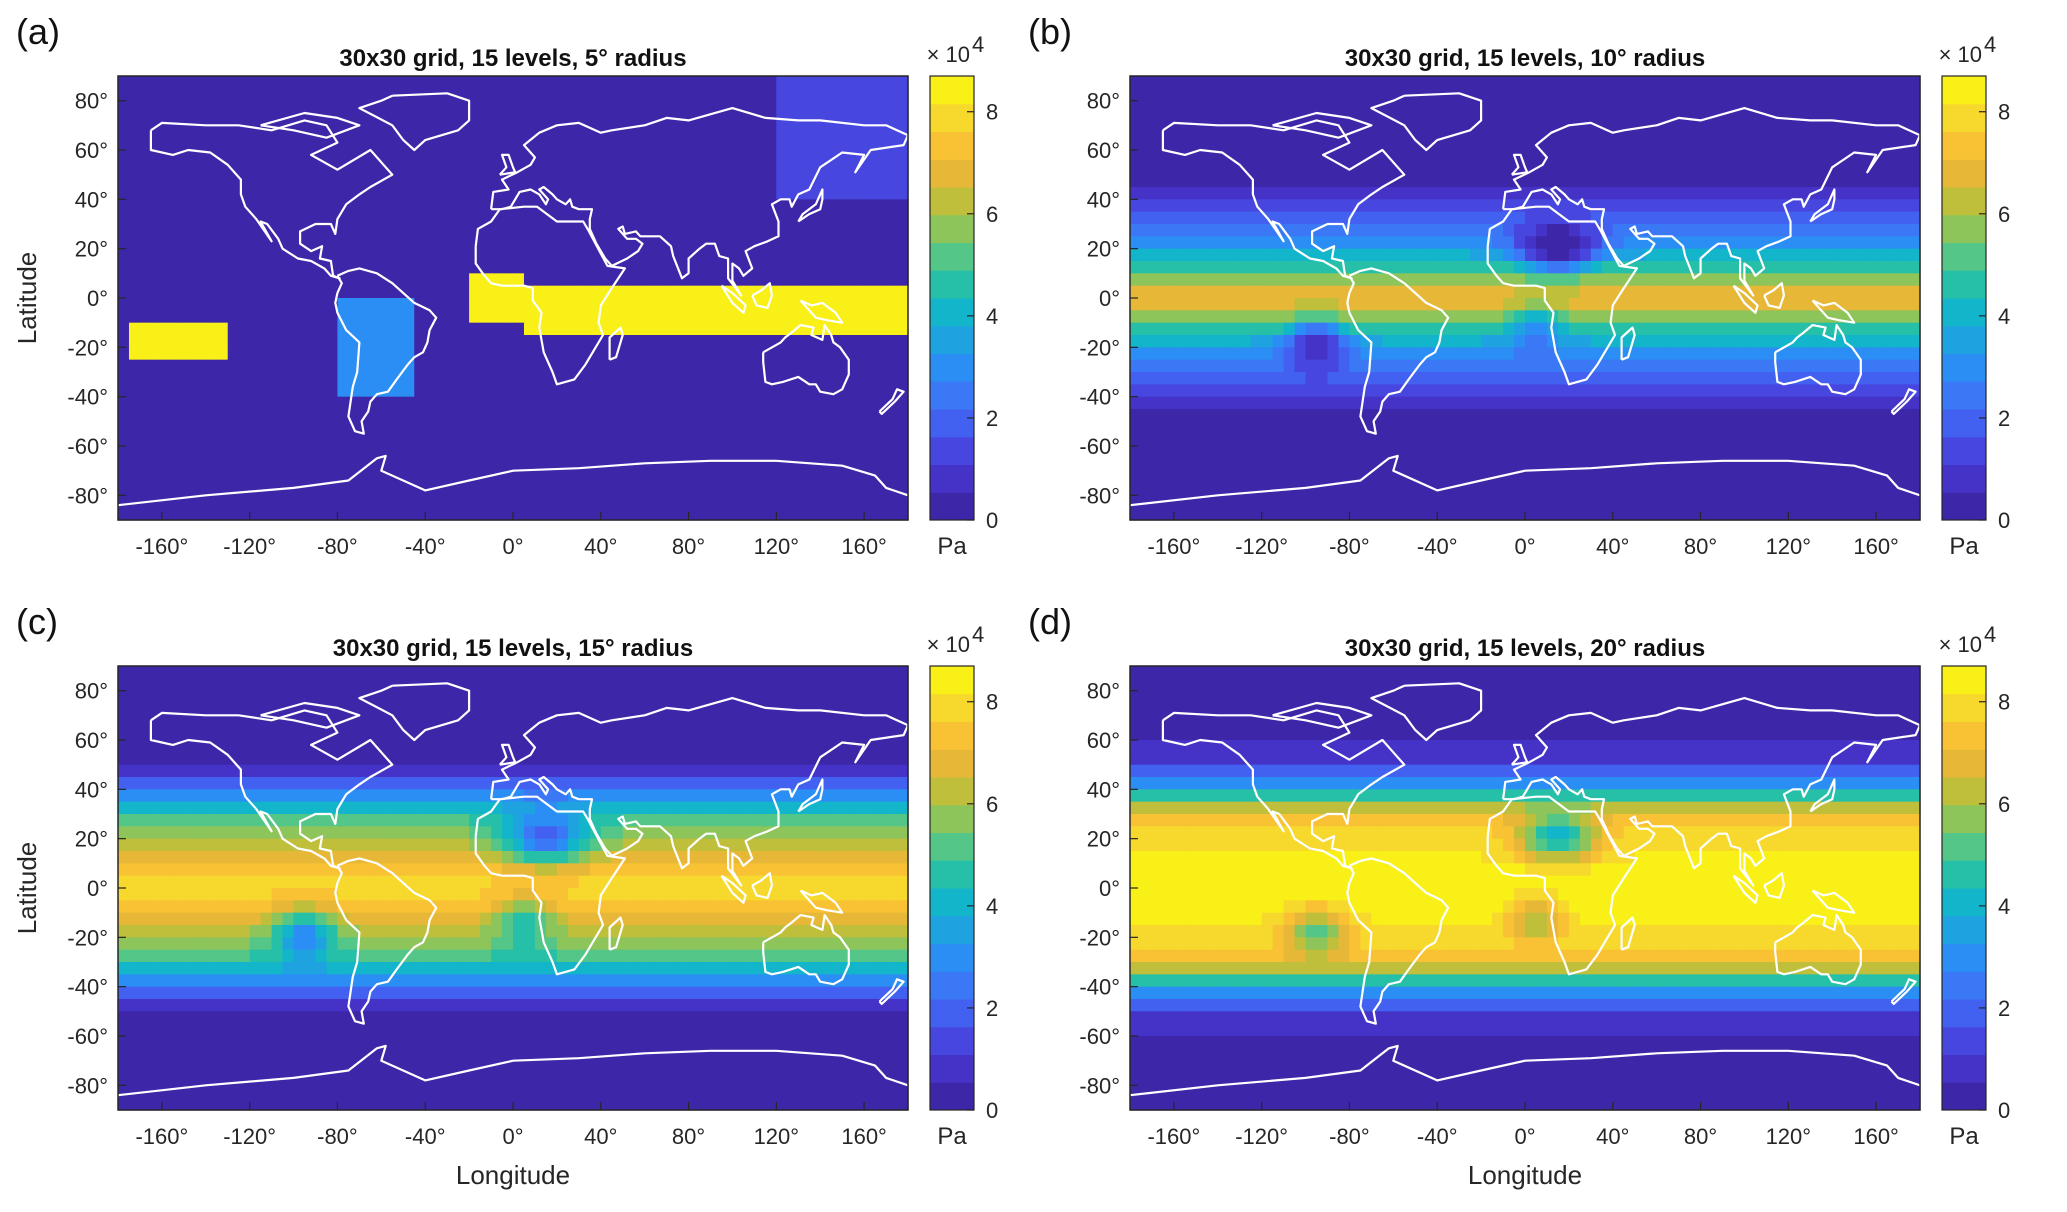 The height and width of the screenshot is (1212, 2067). I want to click on y-tick-label: -80°, so click(87, 495).